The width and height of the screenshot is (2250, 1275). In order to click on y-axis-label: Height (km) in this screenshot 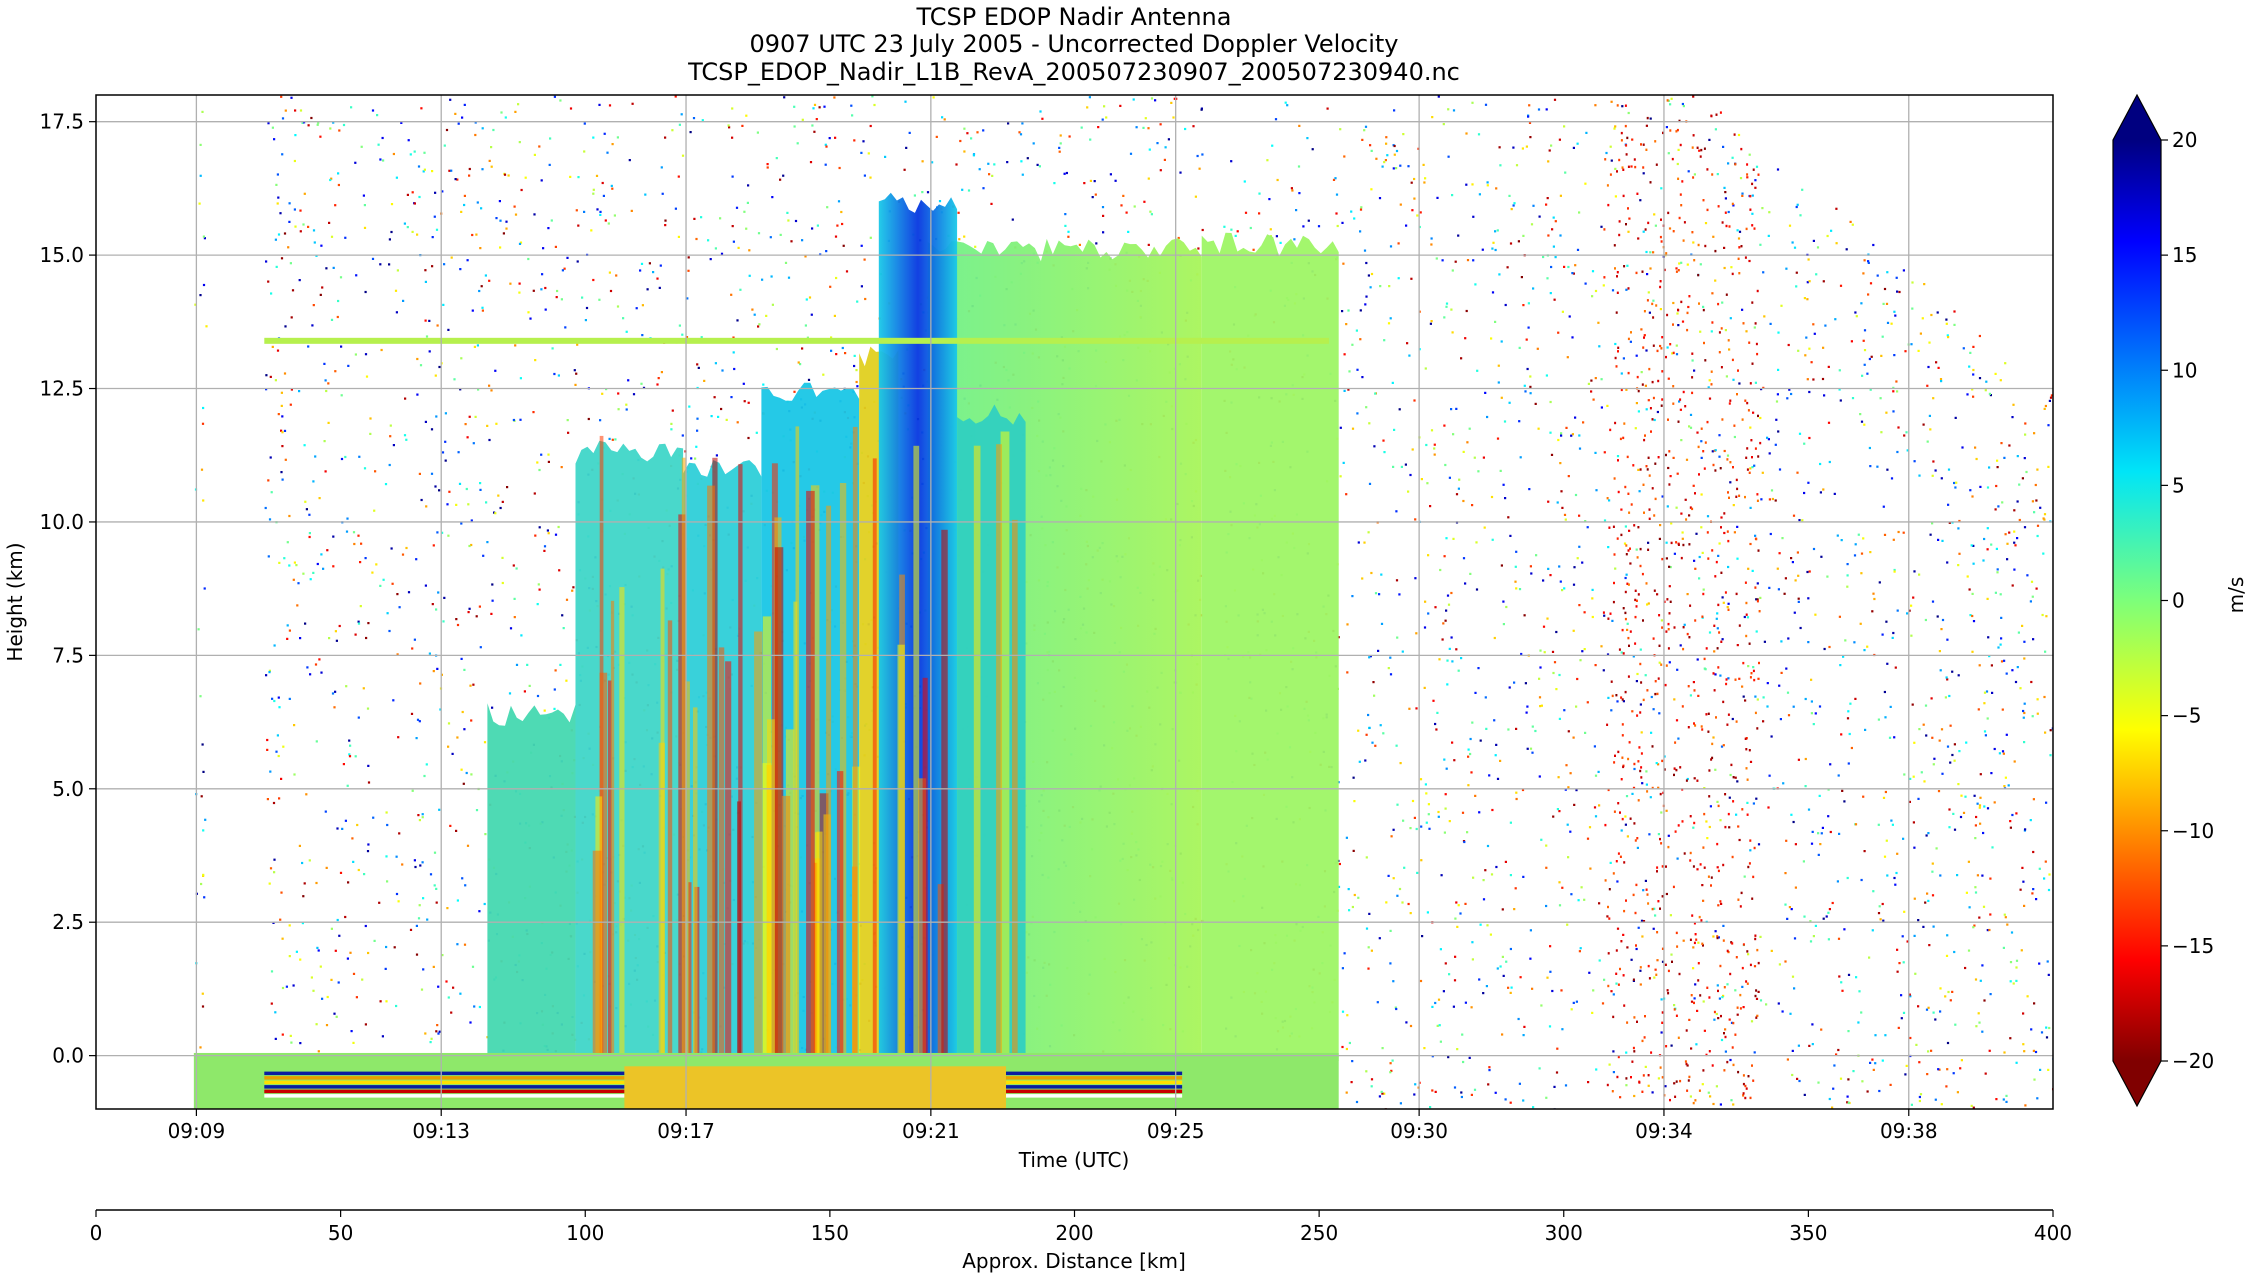, I will do `click(15, 601)`.